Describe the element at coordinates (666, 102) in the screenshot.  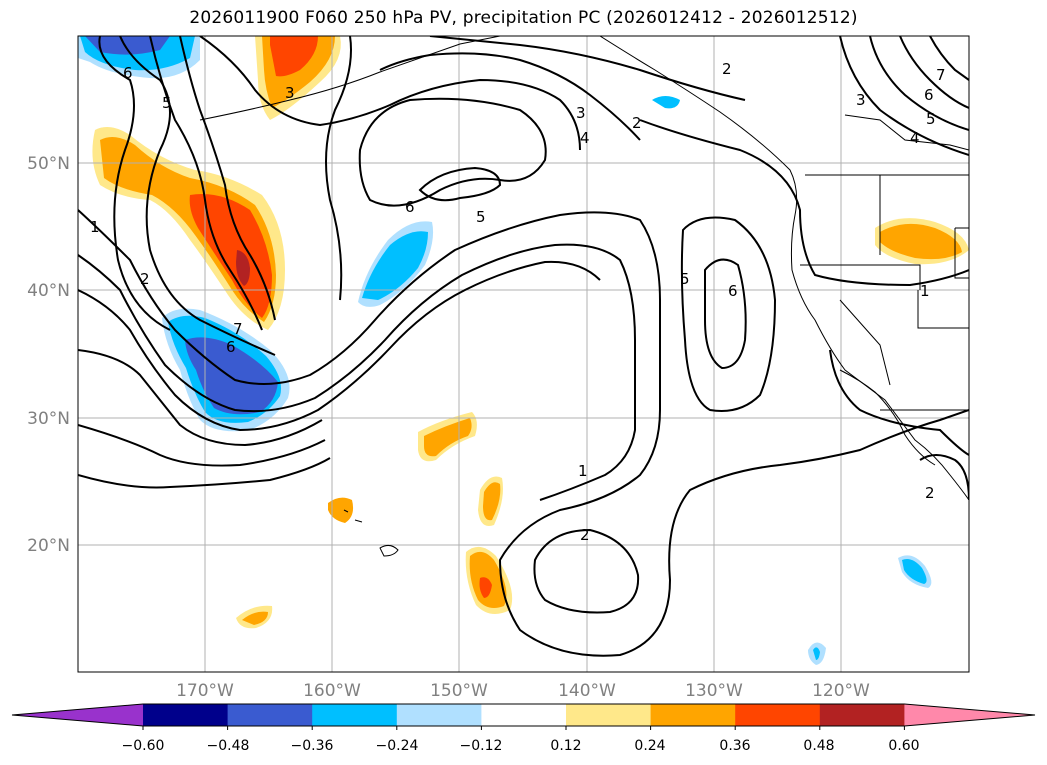
I see `shade-blue-bc` at that location.